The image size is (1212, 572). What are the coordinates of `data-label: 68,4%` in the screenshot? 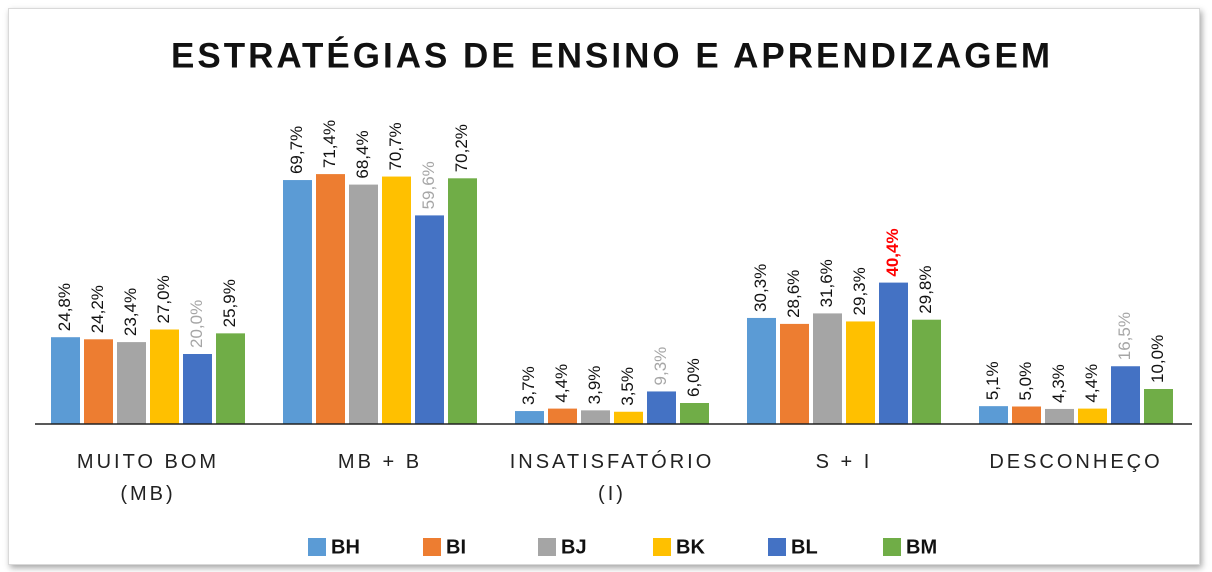 It's located at (362, 154).